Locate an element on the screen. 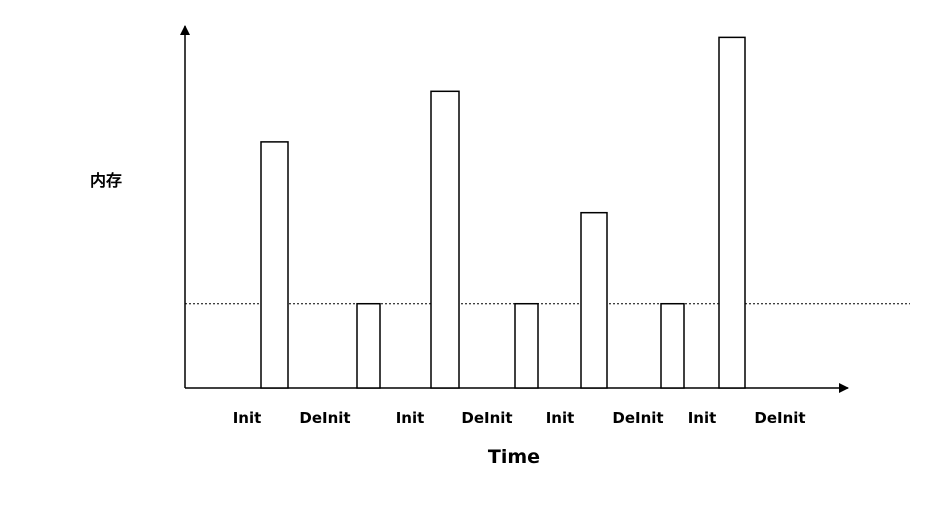 The width and height of the screenshot is (936, 513). category-label-4: DeInit is located at coordinates (486, 418).